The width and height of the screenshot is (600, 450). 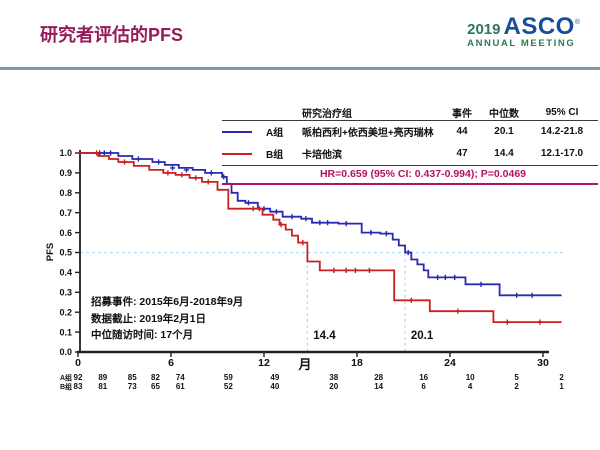 What do you see at coordinates (78, 363) in the screenshot?
I see `x-tick-label: 0` at bounding box center [78, 363].